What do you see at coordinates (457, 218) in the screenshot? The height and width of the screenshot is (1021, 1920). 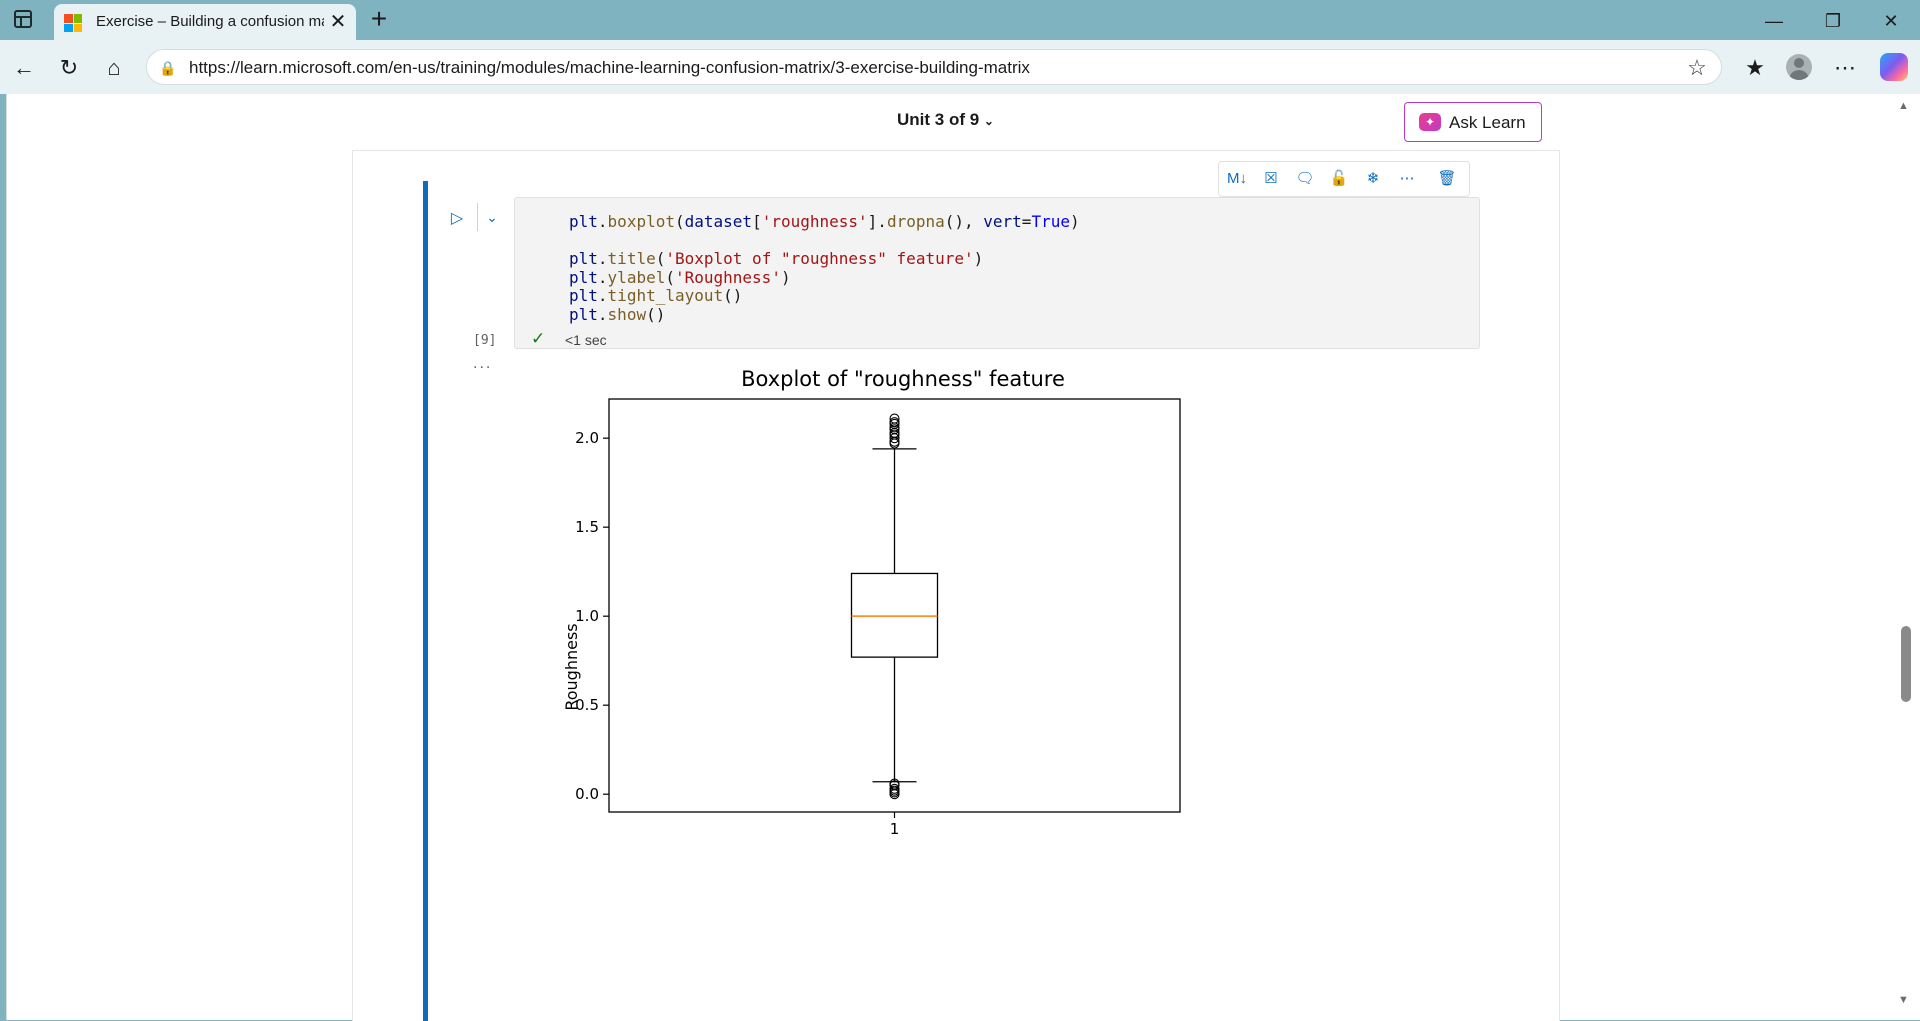 I see `run-cell-icon: ▷` at bounding box center [457, 218].